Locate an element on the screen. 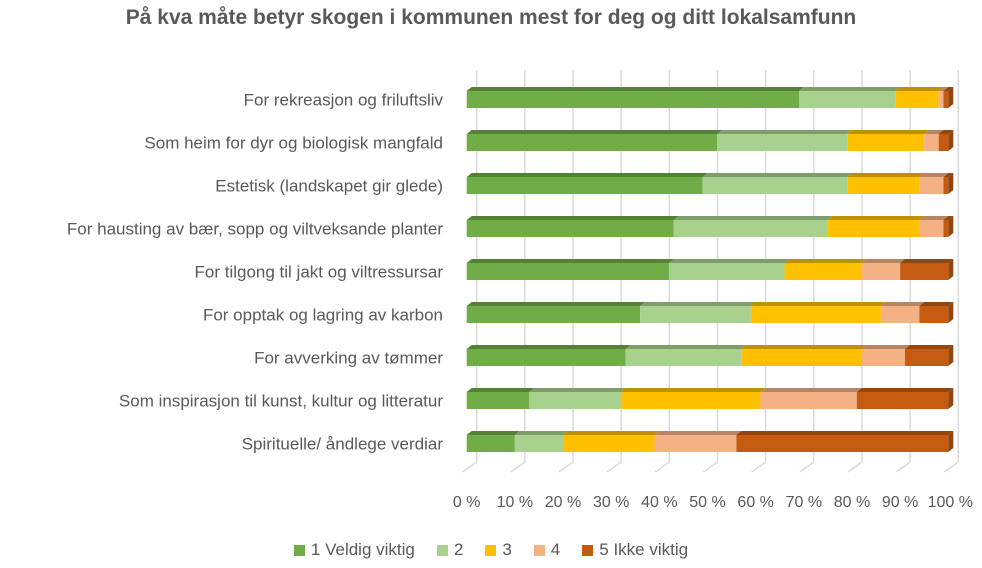 This screenshot has width=982, height=568. category-label: Spirituelle/ åndlege verdiar is located at coordinates (343, 444).